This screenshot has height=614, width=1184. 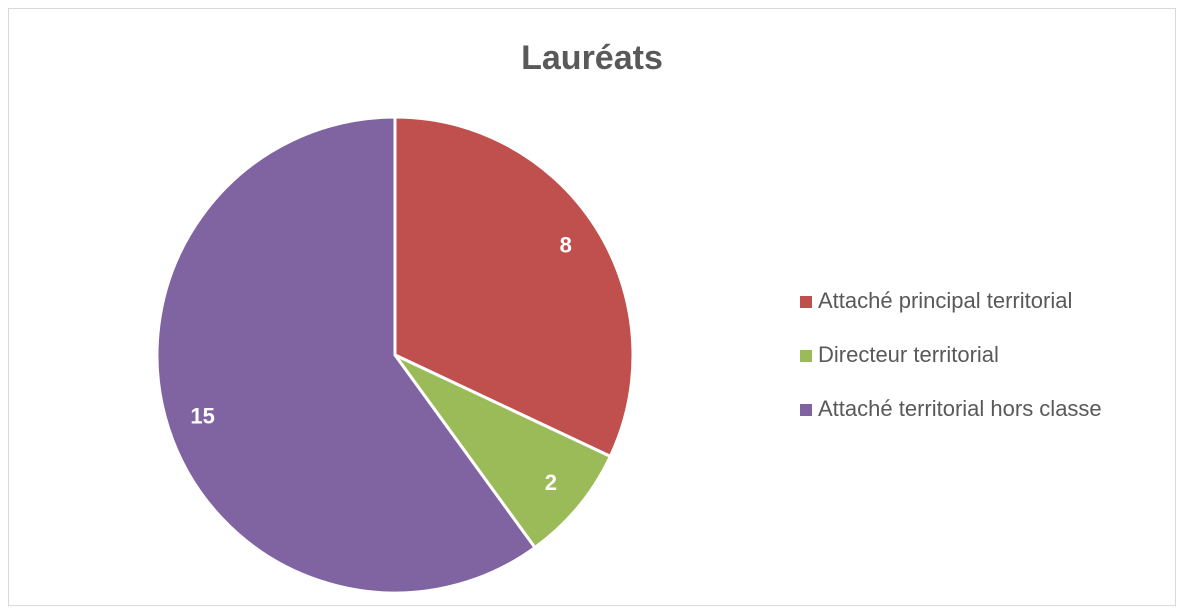 What do you see at coordinates (960, 408) in the screenshot?
I see `legend-label: Attaché territorial hors classe` at bounding box center [960, 408].